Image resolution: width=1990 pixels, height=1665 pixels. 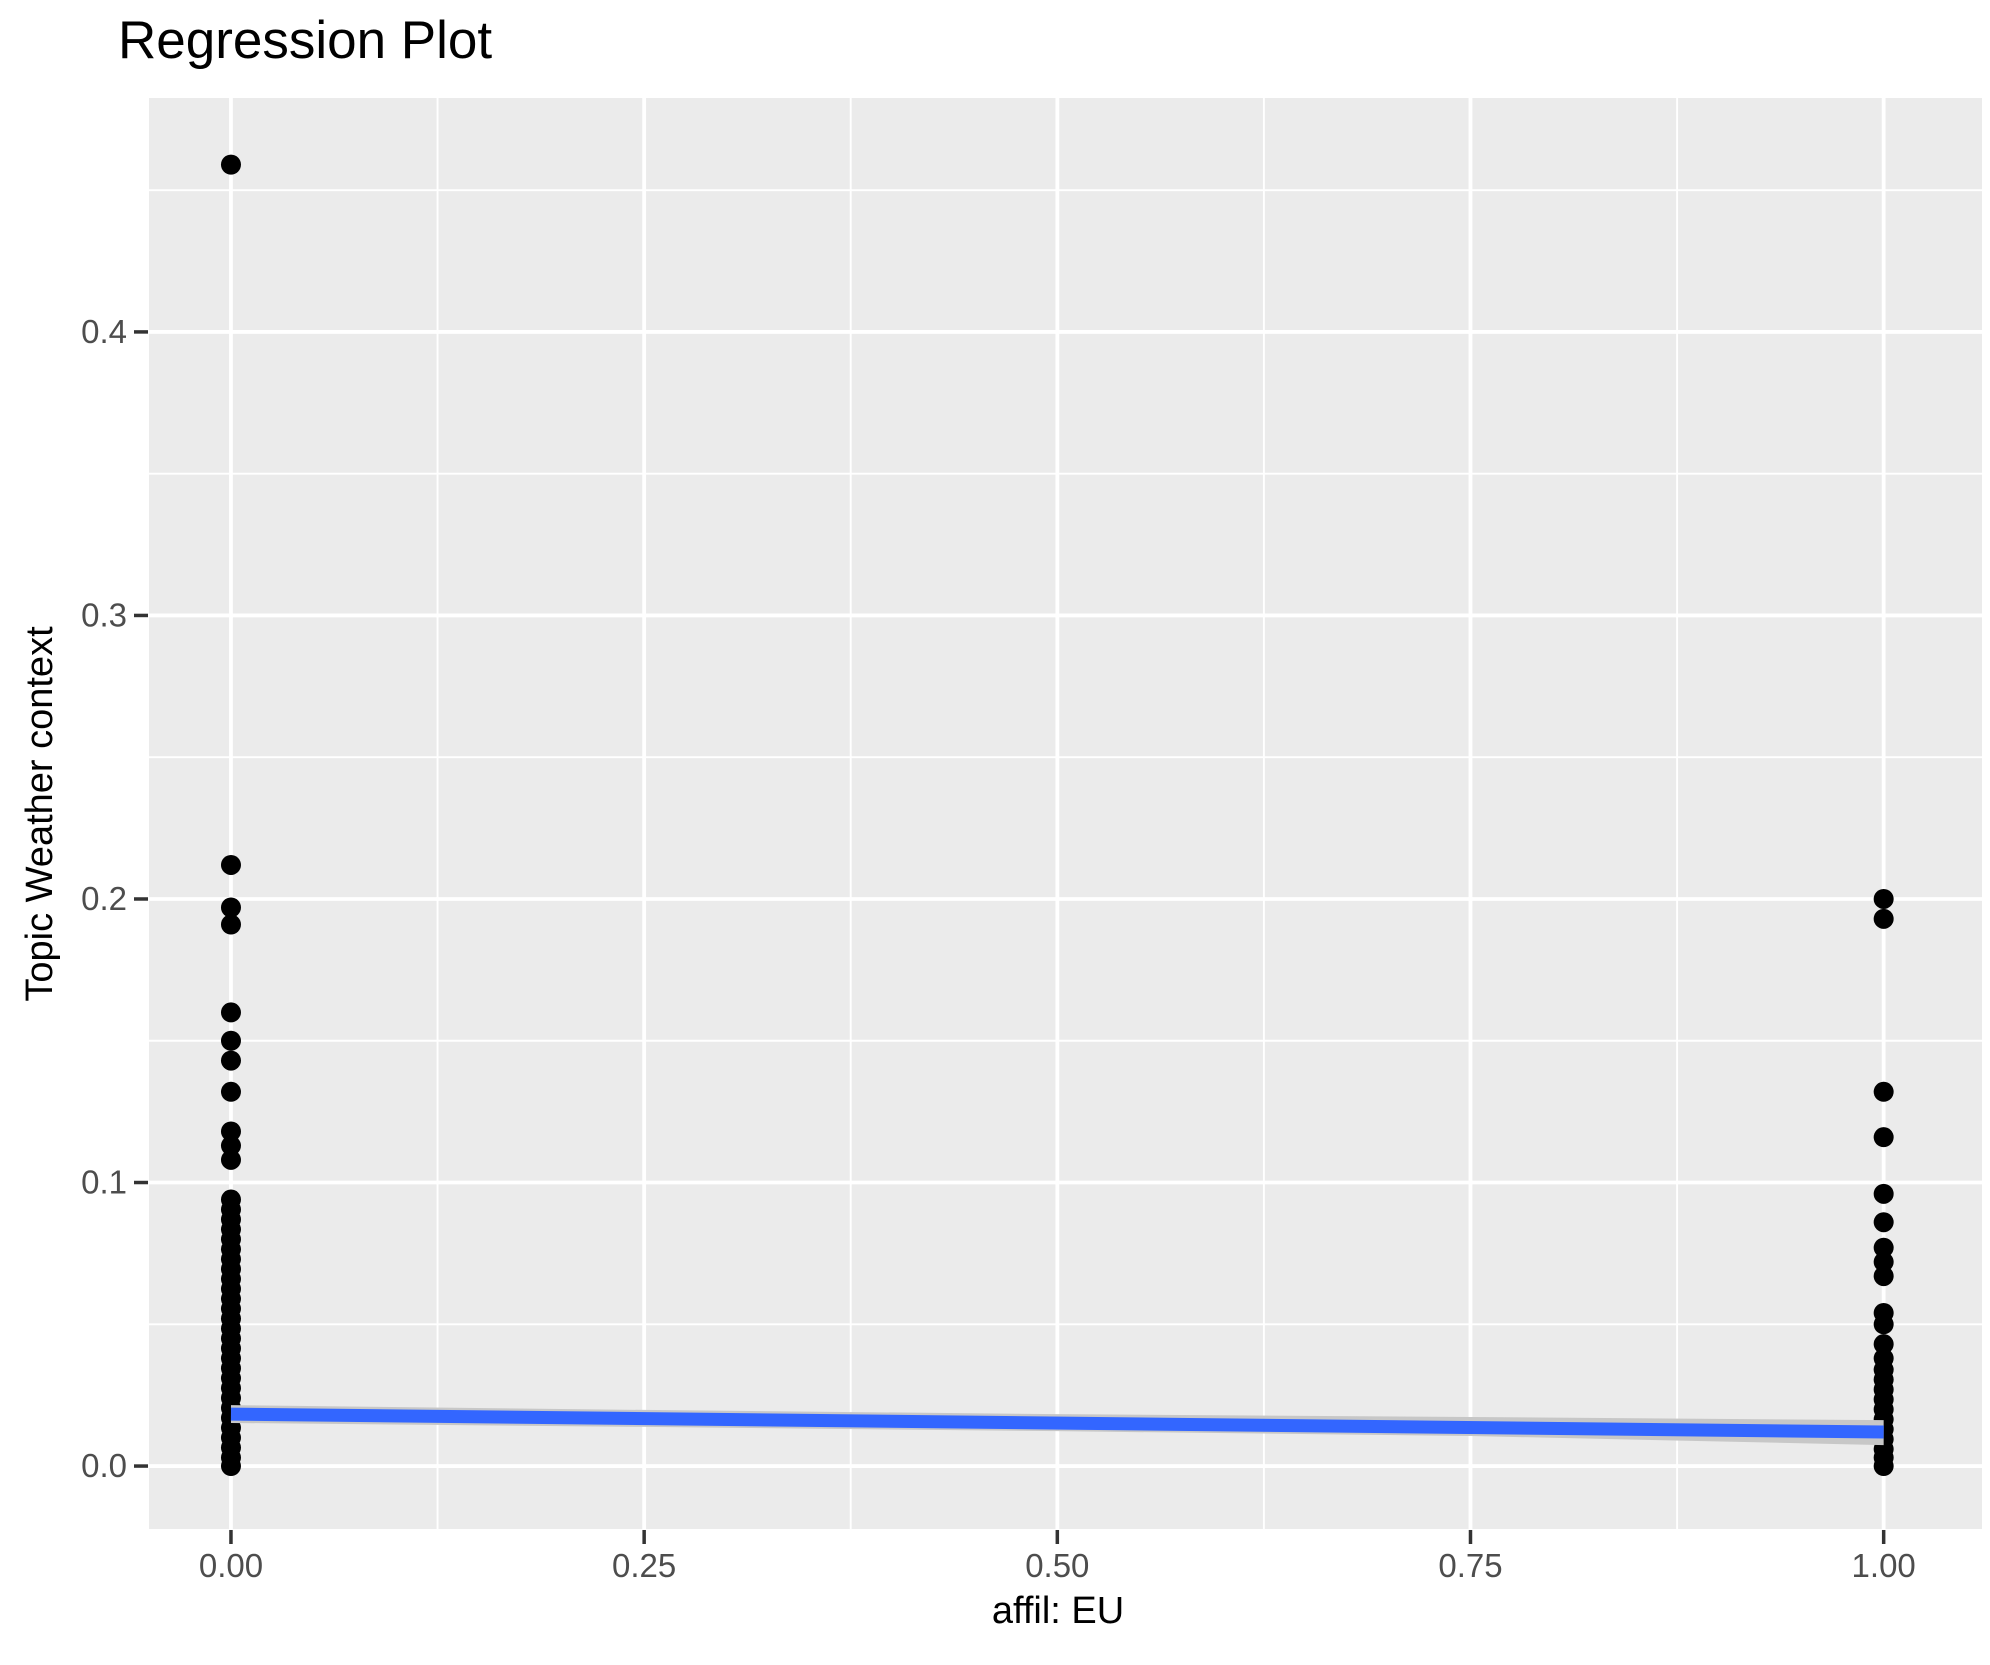 What do you see at coordinates (1470, 1565) in the screenshot?
I see `x-tick-label: 0.75` at bounding box center [1470, 1565].